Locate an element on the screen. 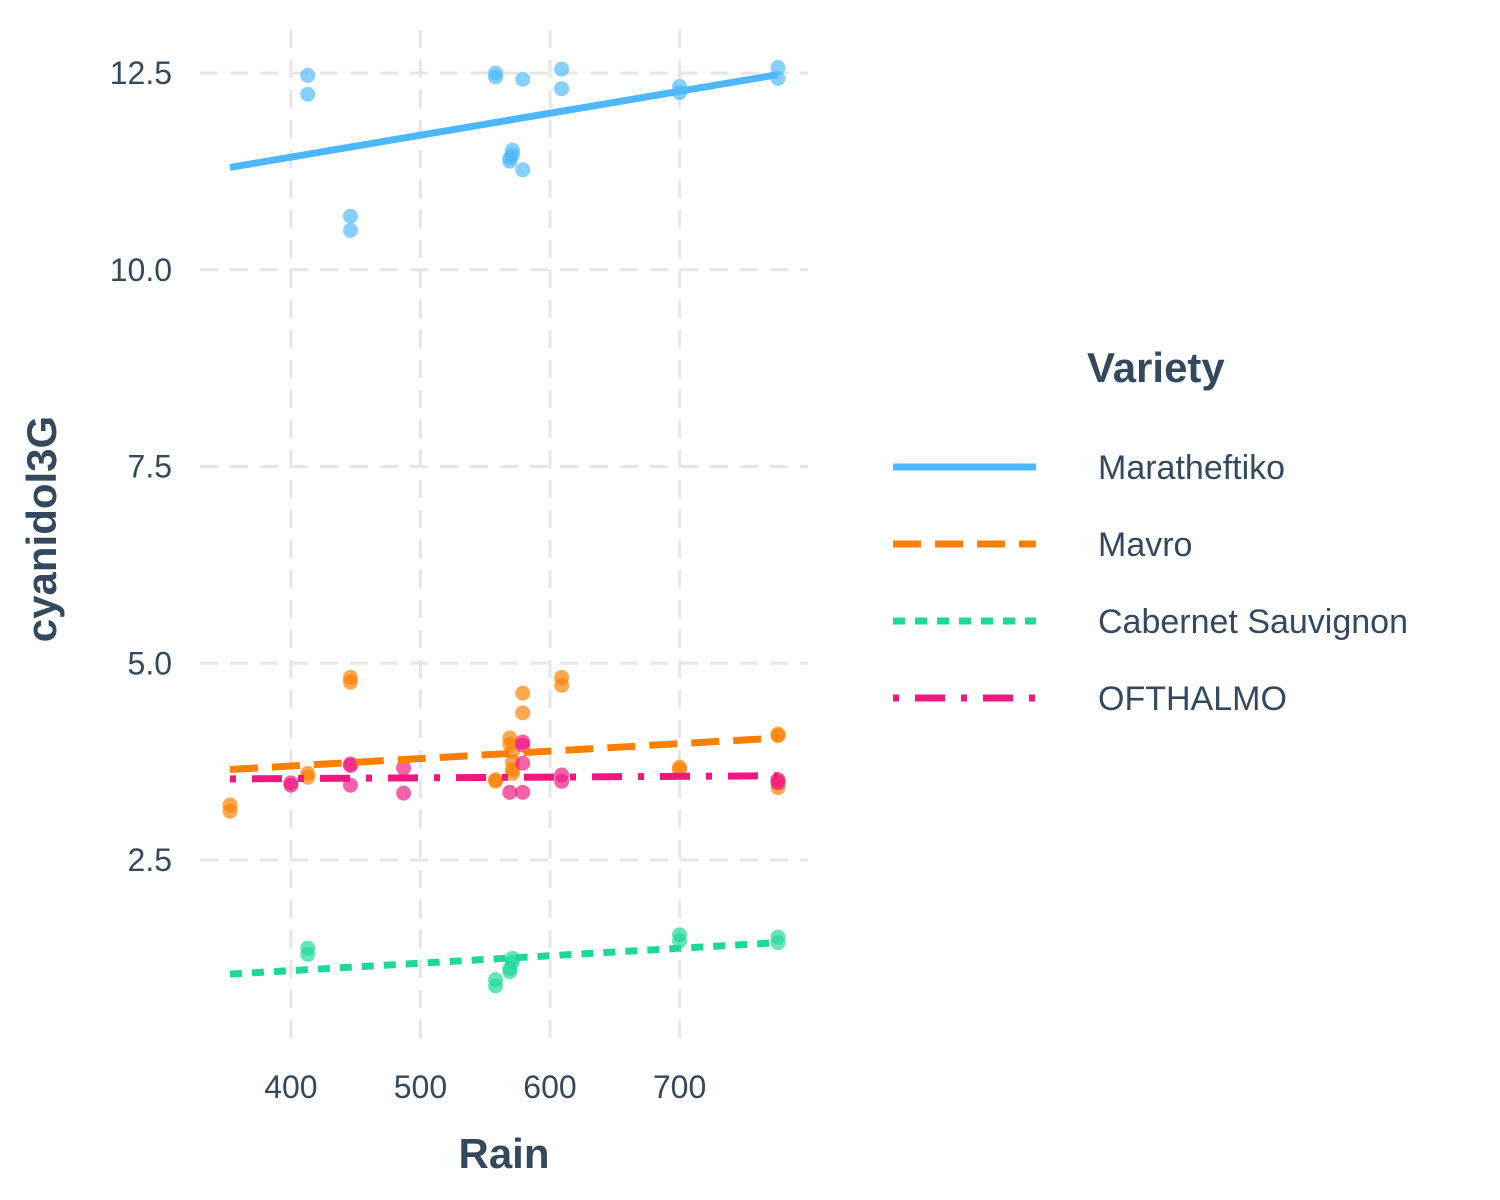 The image size is (1500, 1200). x-tick-label: 500 is located at coordinates (420, 1087).